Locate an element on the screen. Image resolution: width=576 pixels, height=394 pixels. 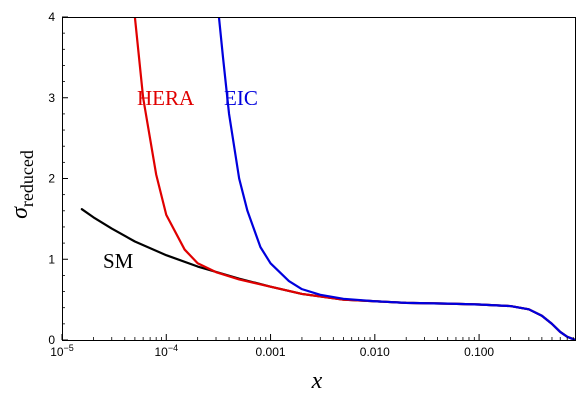
y-tick-label: 0 is located at coordinates (51, 340).